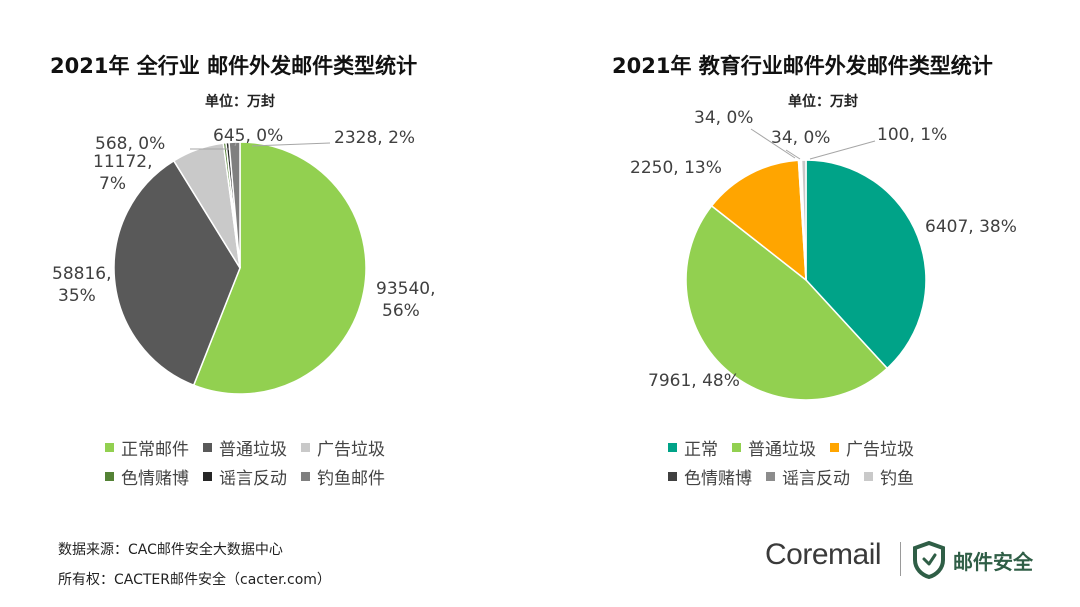 The height and width of the screenshot is (607, 1080). Describe the element at coordinates (900, 559) in the screenshot. I see `brand-divider` at that location.